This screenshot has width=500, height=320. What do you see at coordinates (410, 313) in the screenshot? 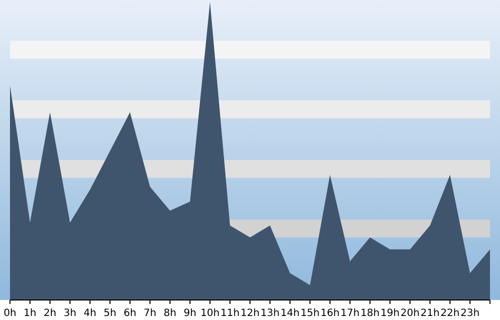
I see `x-tick-label: 20h` at bounding box center [410, 313].